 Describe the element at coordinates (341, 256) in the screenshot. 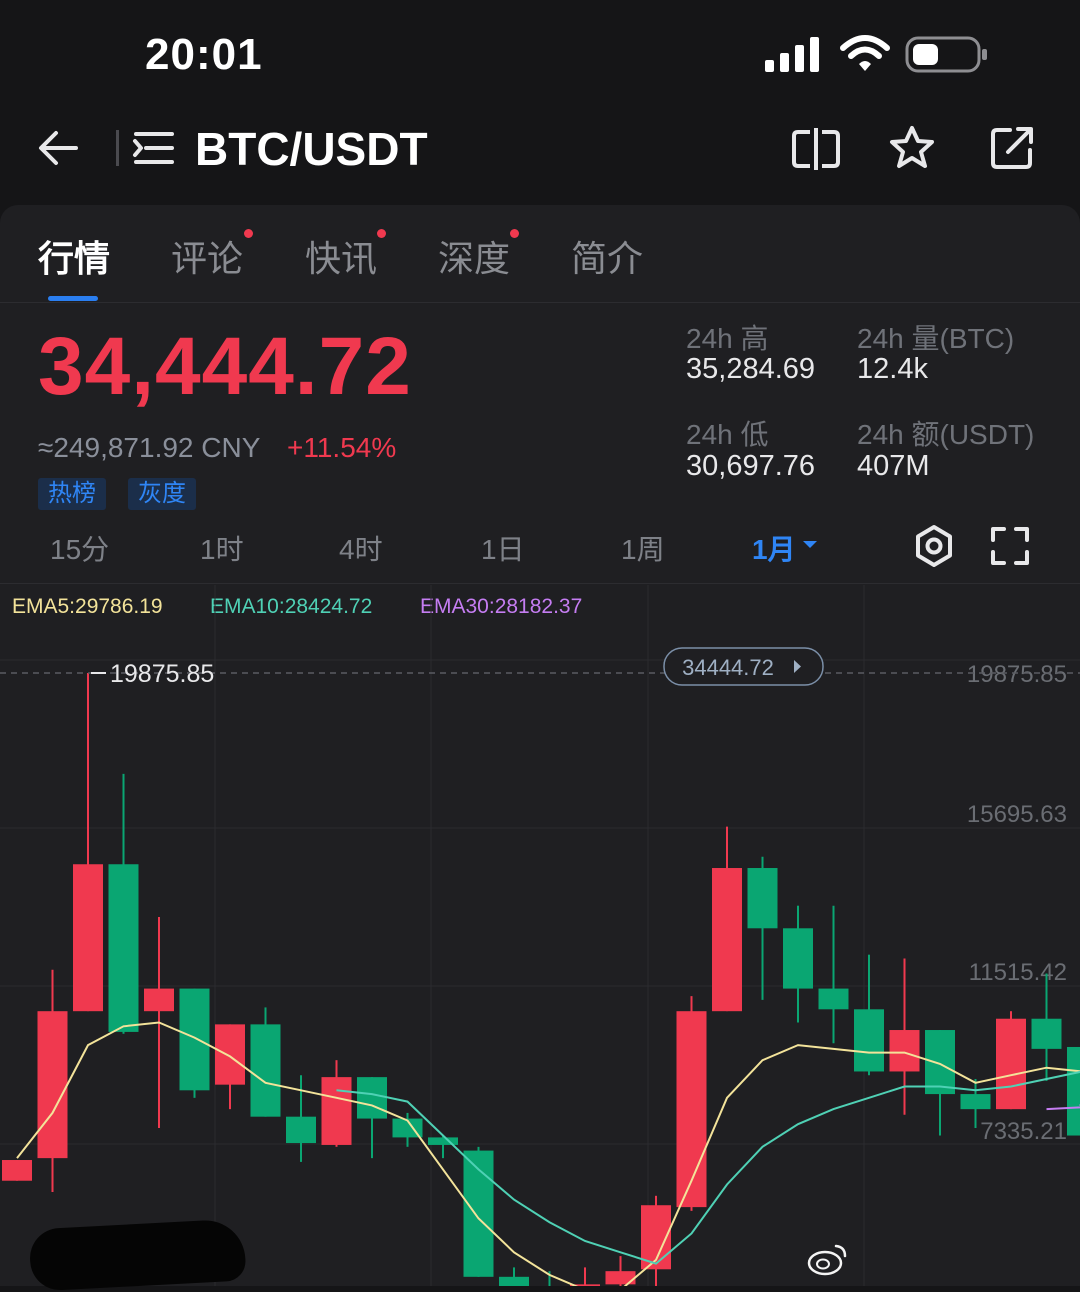

I see `tab-news: 快讯` at that location.